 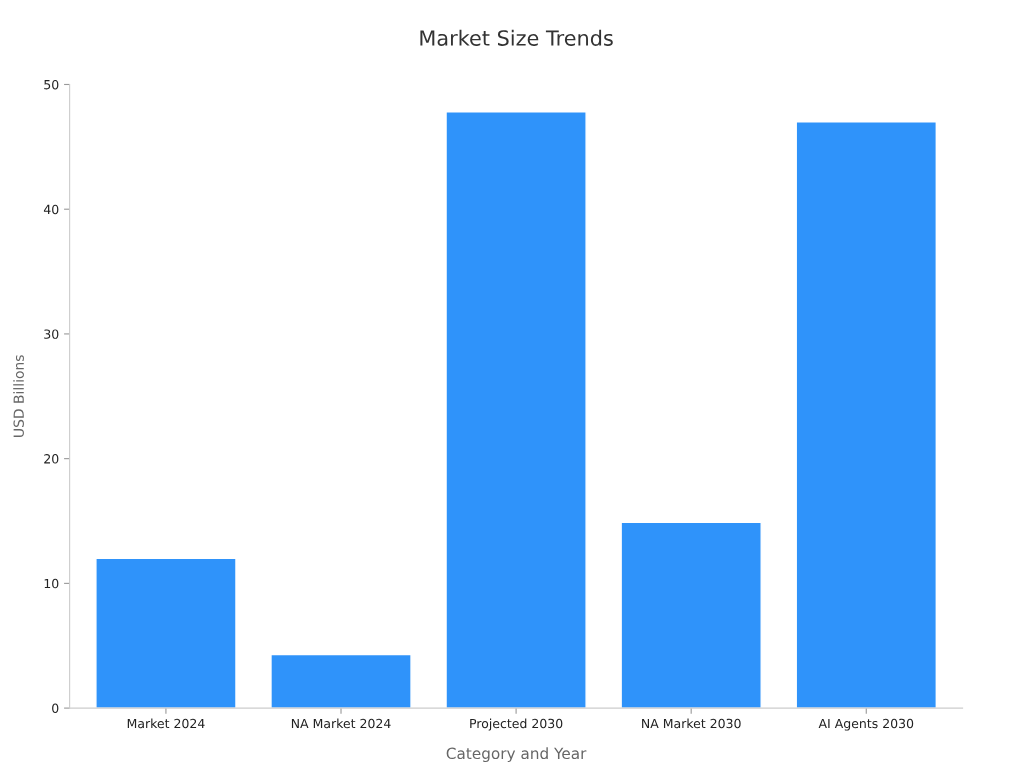 What do you see at coordinates (341, 723) in the screenshot?
I see `x-tick-label: NA Market 2024` at bounding box center [341, 723].